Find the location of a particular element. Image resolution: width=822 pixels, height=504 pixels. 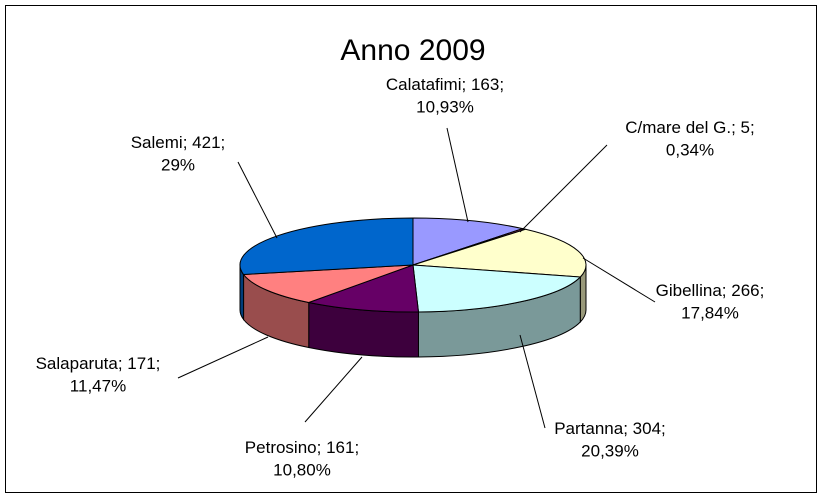

data-label-percent: 10,80% is located at coordinates (302, 469).